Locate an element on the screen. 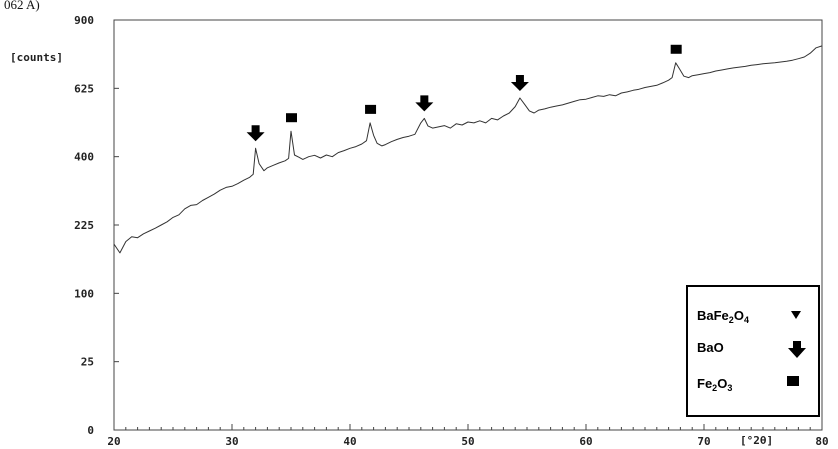 Image resolution: width=838 pixels, height=449 pixels. y-tick-label: 225 is located at coordinates (84, 225).